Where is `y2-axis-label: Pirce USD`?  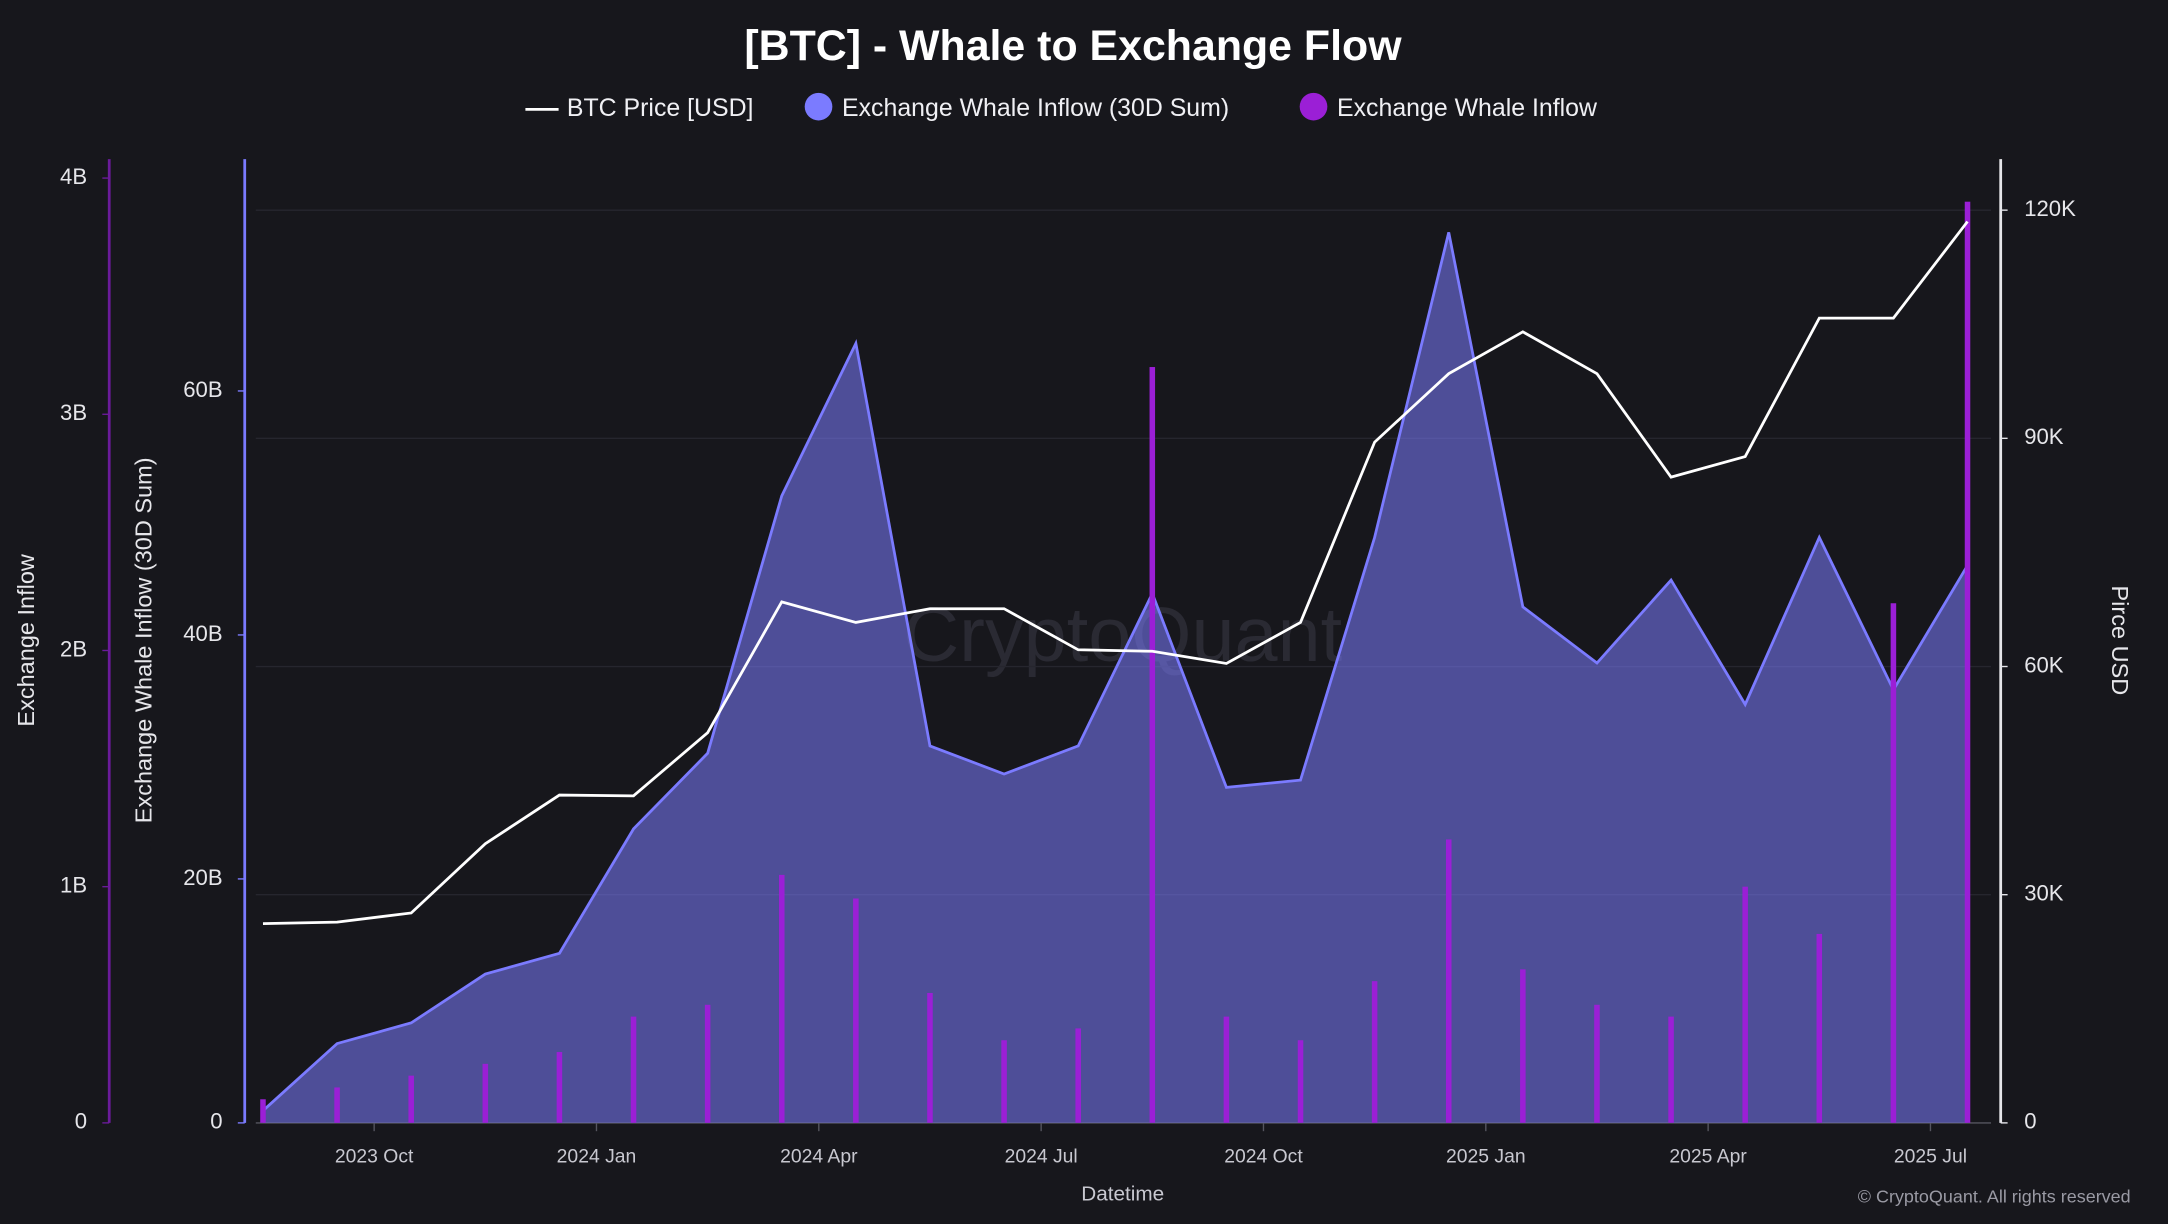 y2-axis-label: Pirce USD is located at coordinates (2120, 641).